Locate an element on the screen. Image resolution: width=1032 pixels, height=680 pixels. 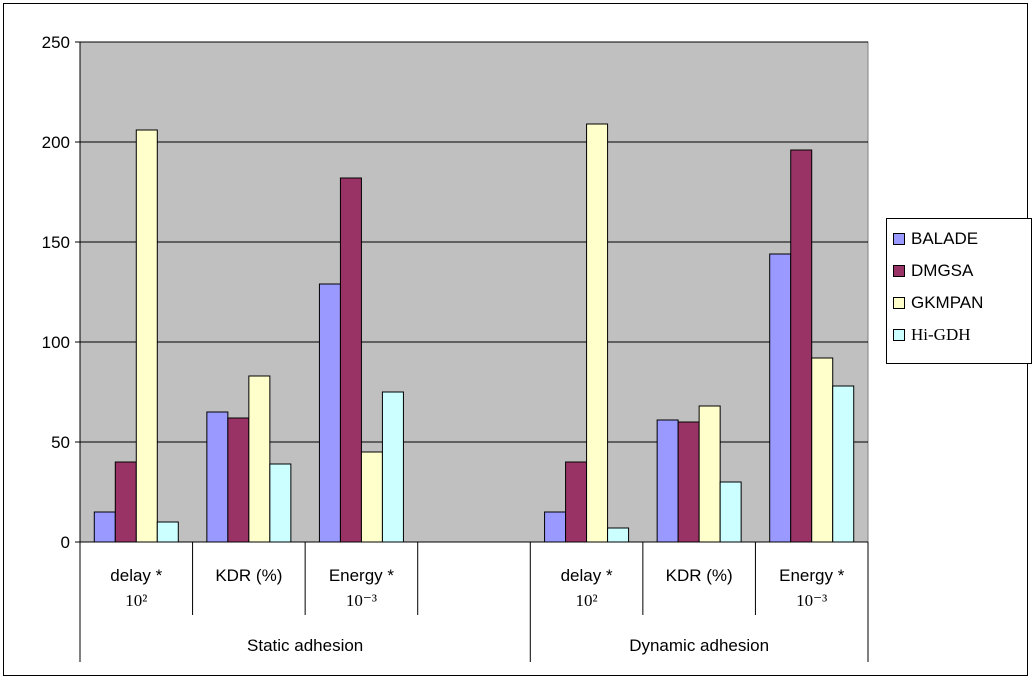
legend-item: GKMPAN is located at coordinates (938, 303).